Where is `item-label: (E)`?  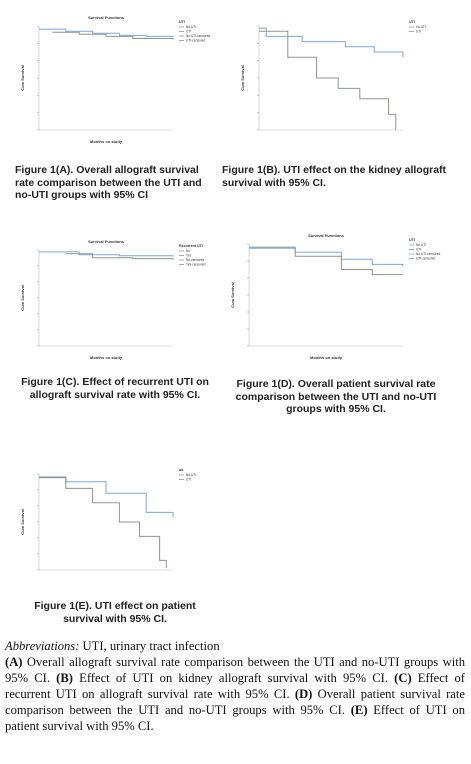
item-label: (E) is located at coordinates (359, 710).